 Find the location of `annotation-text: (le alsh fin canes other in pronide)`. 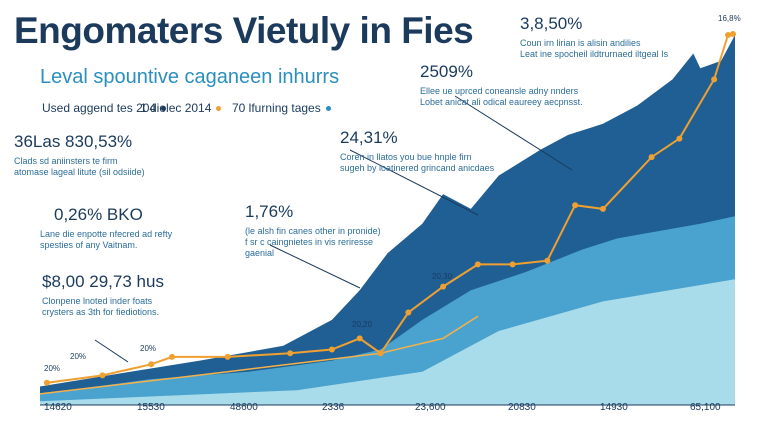

annotation-text: (le alsh fin canes other in pronide) is located at coordinates (313, 231).